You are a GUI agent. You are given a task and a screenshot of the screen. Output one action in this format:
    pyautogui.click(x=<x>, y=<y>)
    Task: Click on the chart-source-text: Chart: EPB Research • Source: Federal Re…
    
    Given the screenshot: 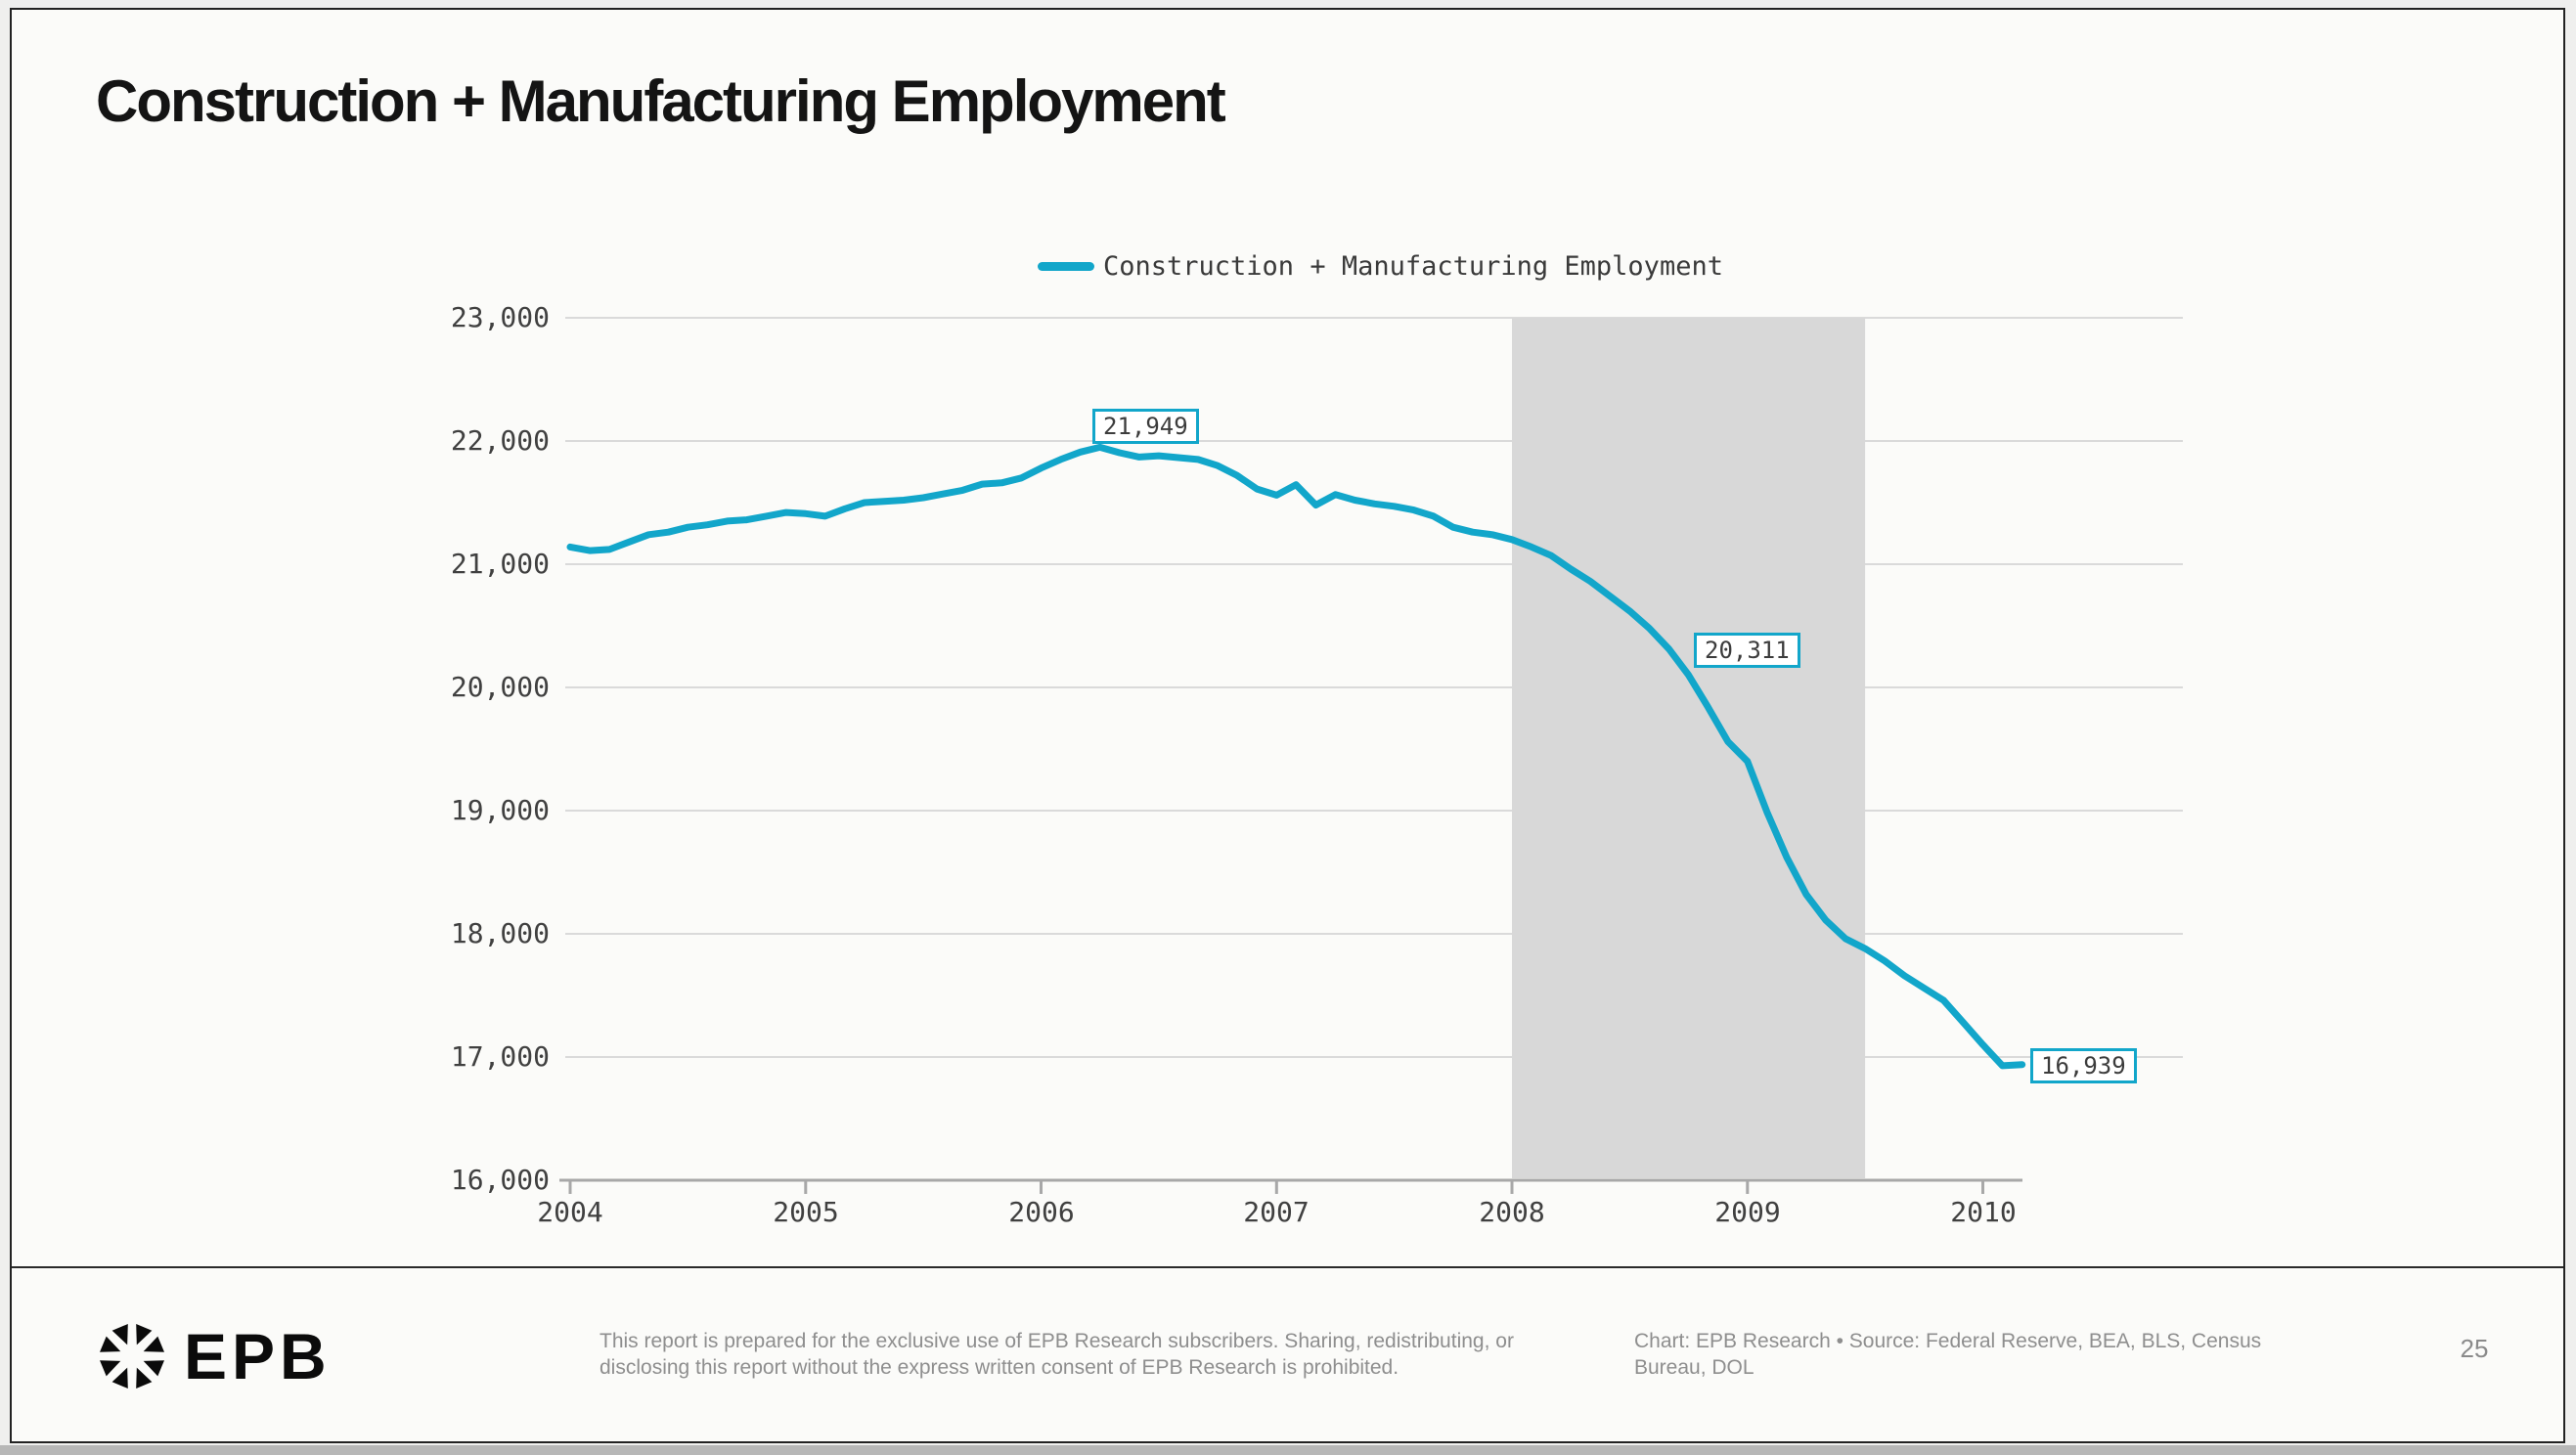 What is the action you would take?
    pyautogui.click(x=1948, y=1355)
    